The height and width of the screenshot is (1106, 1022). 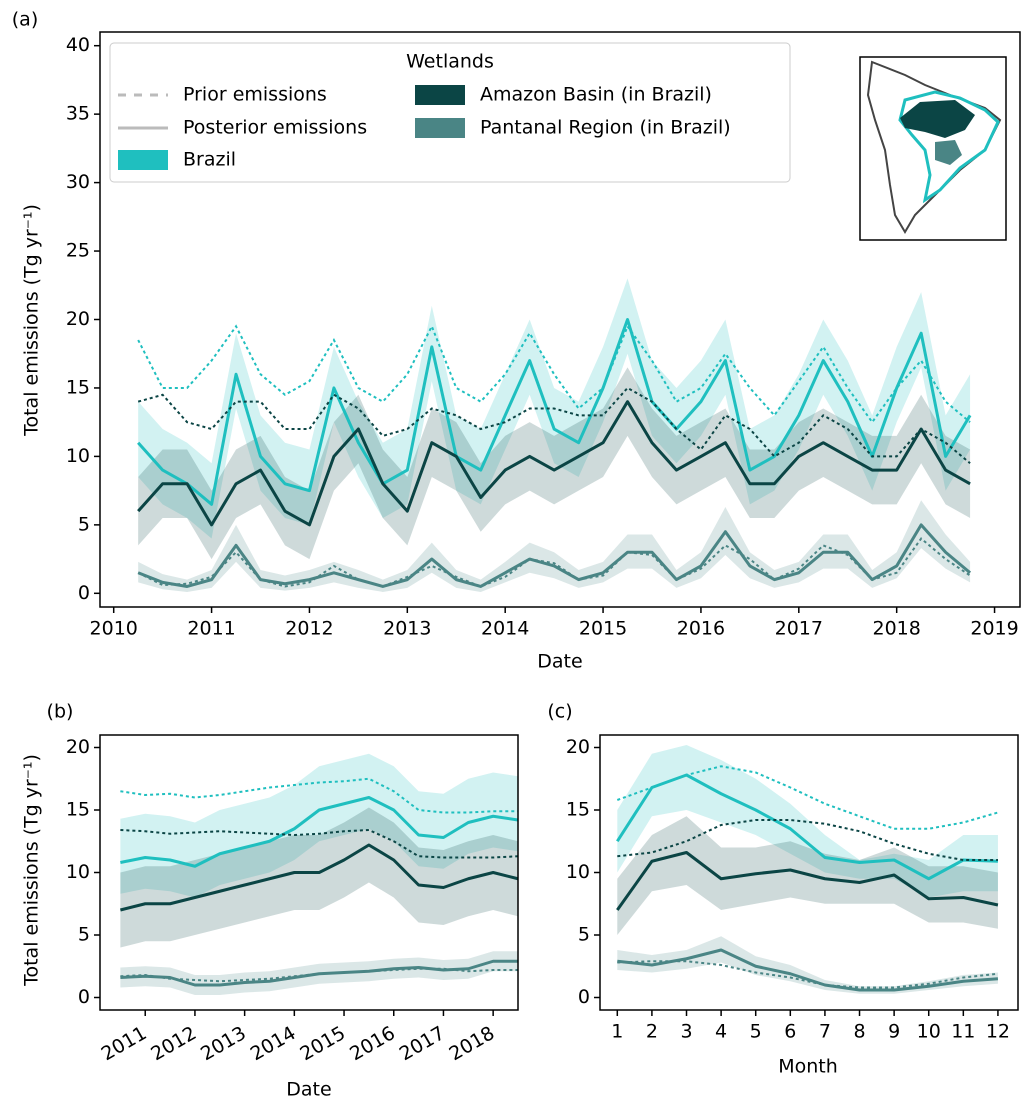 I want to click on x-tick-label: 8, so click(x=859, y=1032).